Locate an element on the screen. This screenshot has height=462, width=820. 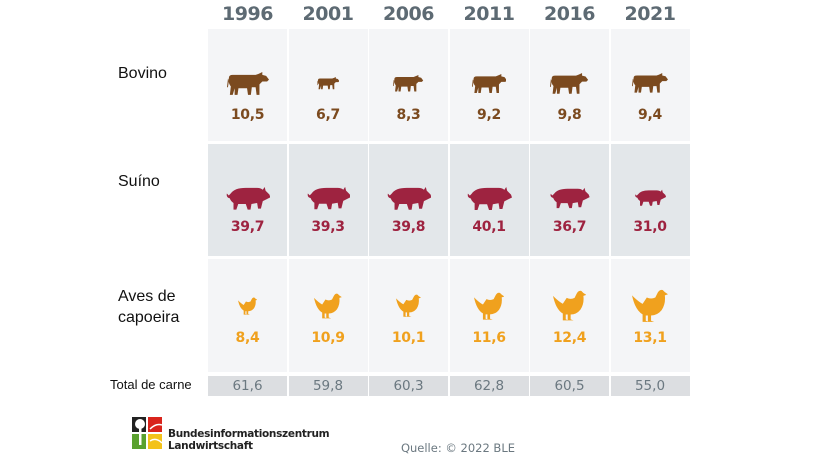
value-label: 39,7 is located at coordinates (247, 227).